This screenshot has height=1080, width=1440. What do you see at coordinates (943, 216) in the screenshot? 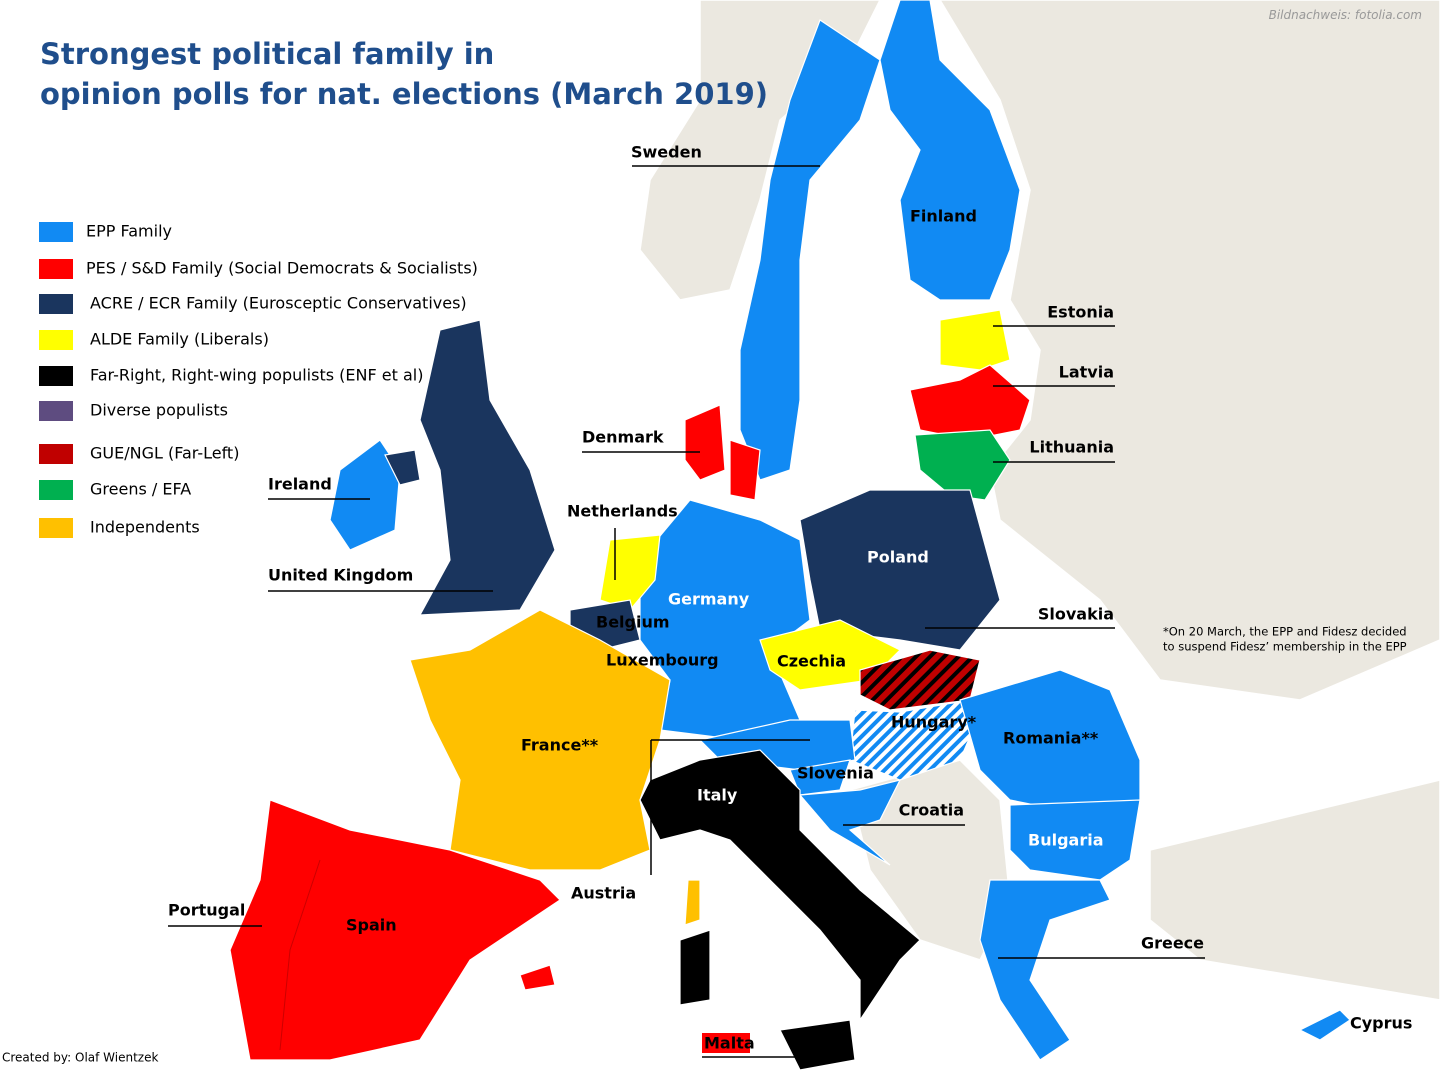
I see `country-label: Finland` at bounding box center [943, 216].